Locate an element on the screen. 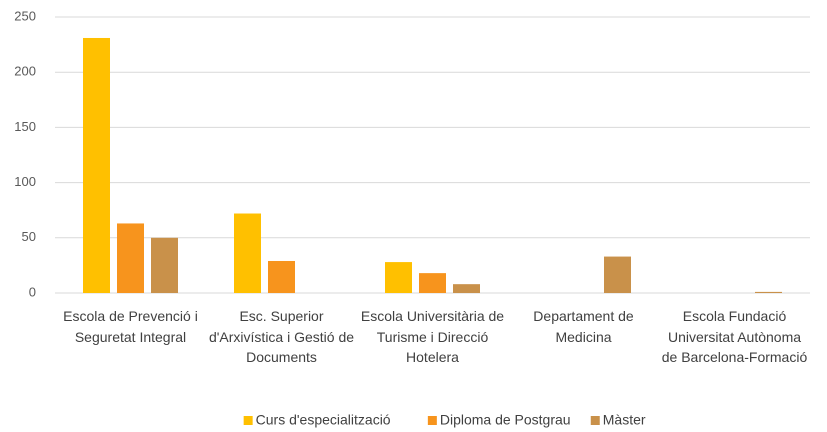  legend-label: Diploma de Postgrau is located at coordinates (505, 420).